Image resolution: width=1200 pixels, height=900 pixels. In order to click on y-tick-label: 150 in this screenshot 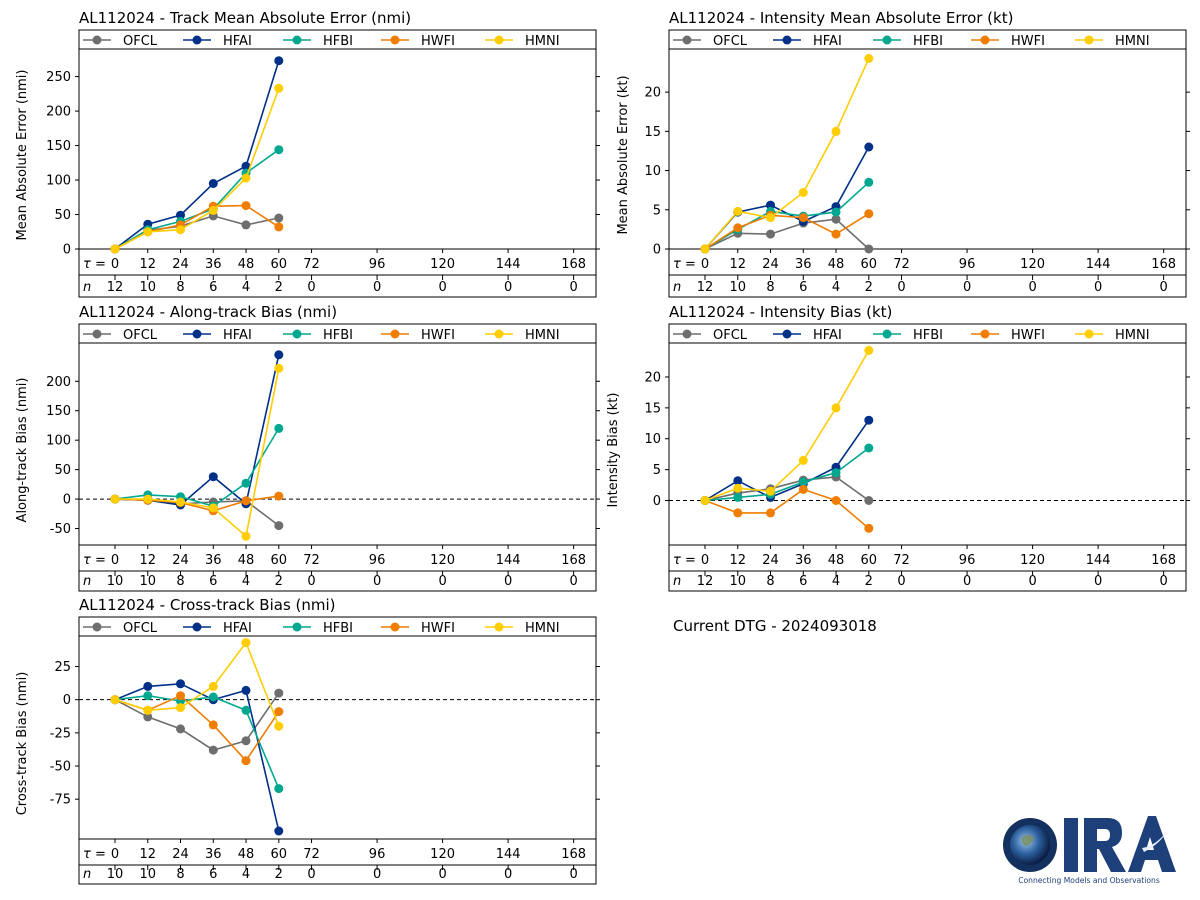, I will do `click(58, 411)`.